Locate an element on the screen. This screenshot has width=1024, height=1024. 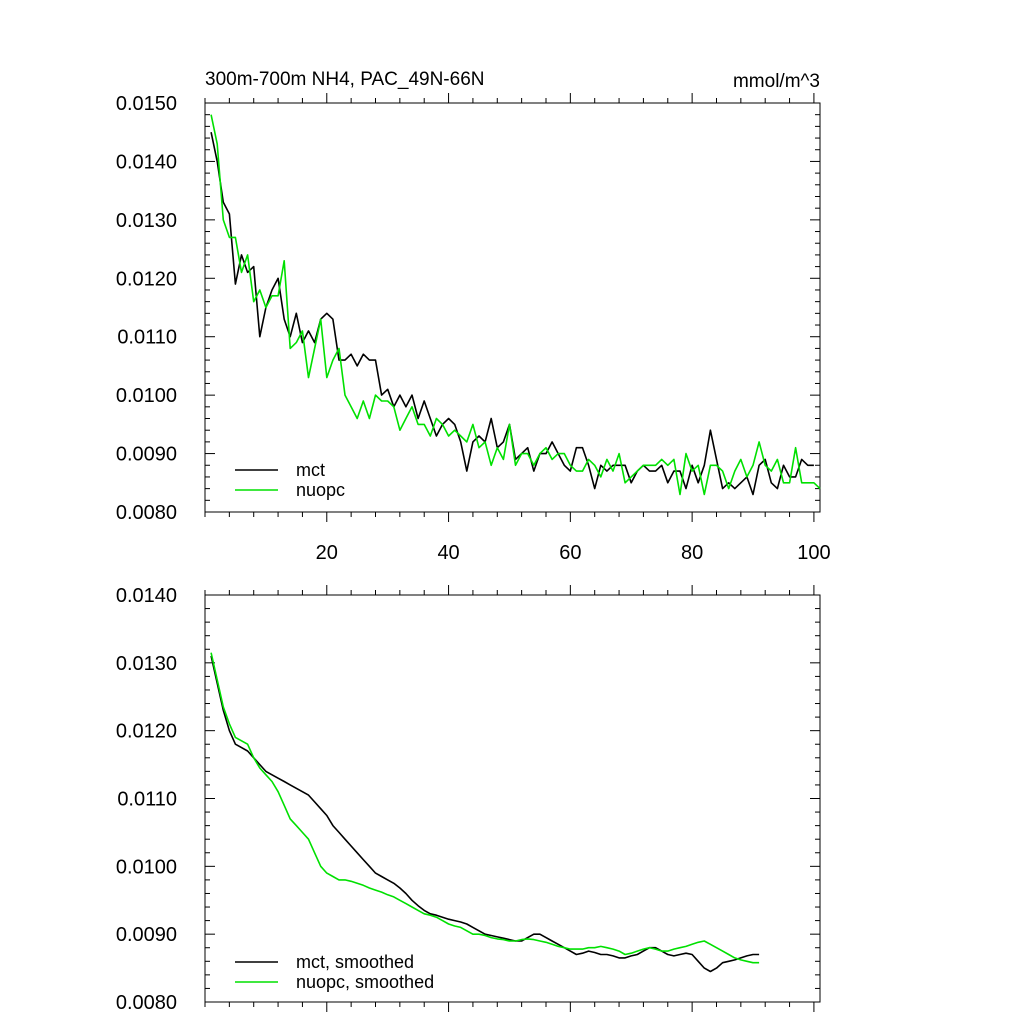
x-tick-label: 40 is located at coordinates (448, 553).